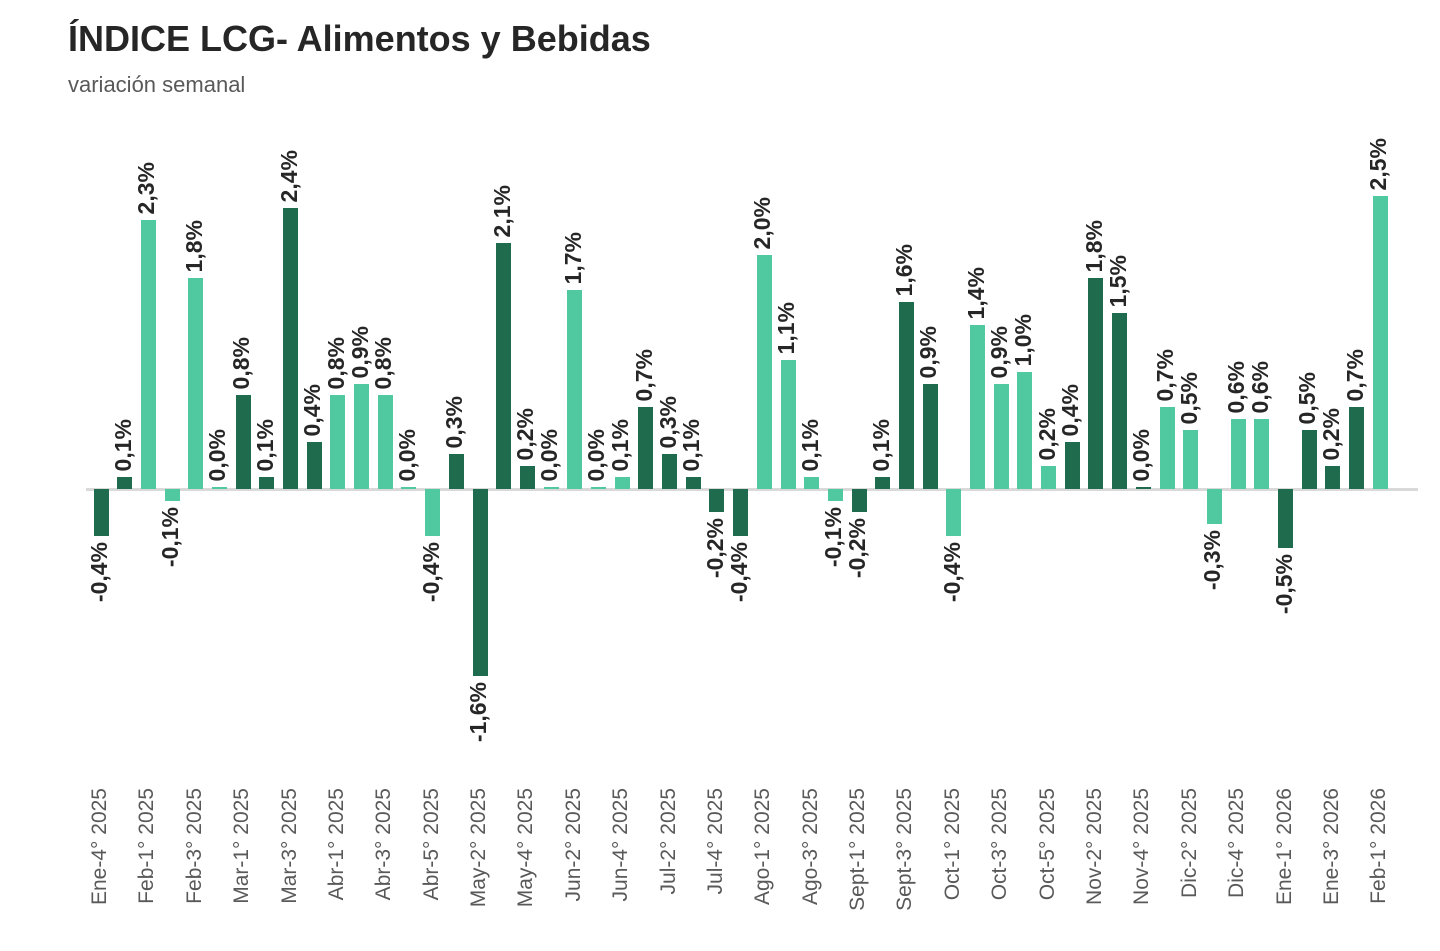 This screenshot has height=951, width=1440. What do you see at coordinates (1047, 844) in the screenshot?
I see `x-tick-label: Oct-5° 2025` at bounding box center [1047, 844].